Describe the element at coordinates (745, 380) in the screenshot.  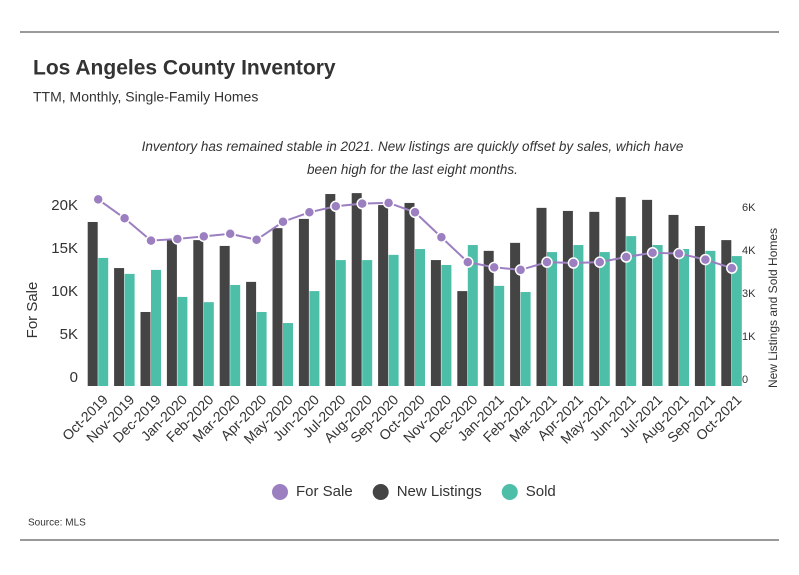
I see `y2-tick-label: 0` at that location.